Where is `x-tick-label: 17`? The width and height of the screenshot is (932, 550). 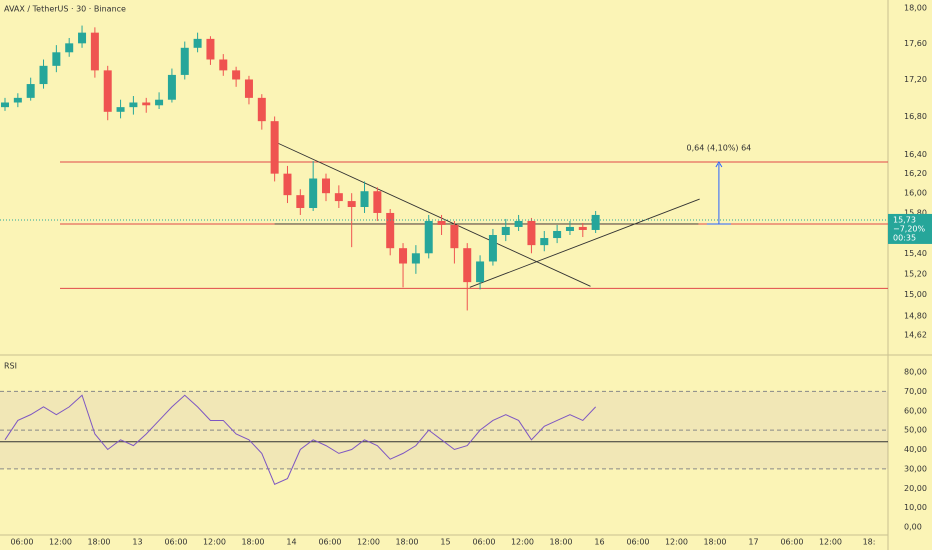
x-tick-label: 17 is located at coordinates (753, 542).